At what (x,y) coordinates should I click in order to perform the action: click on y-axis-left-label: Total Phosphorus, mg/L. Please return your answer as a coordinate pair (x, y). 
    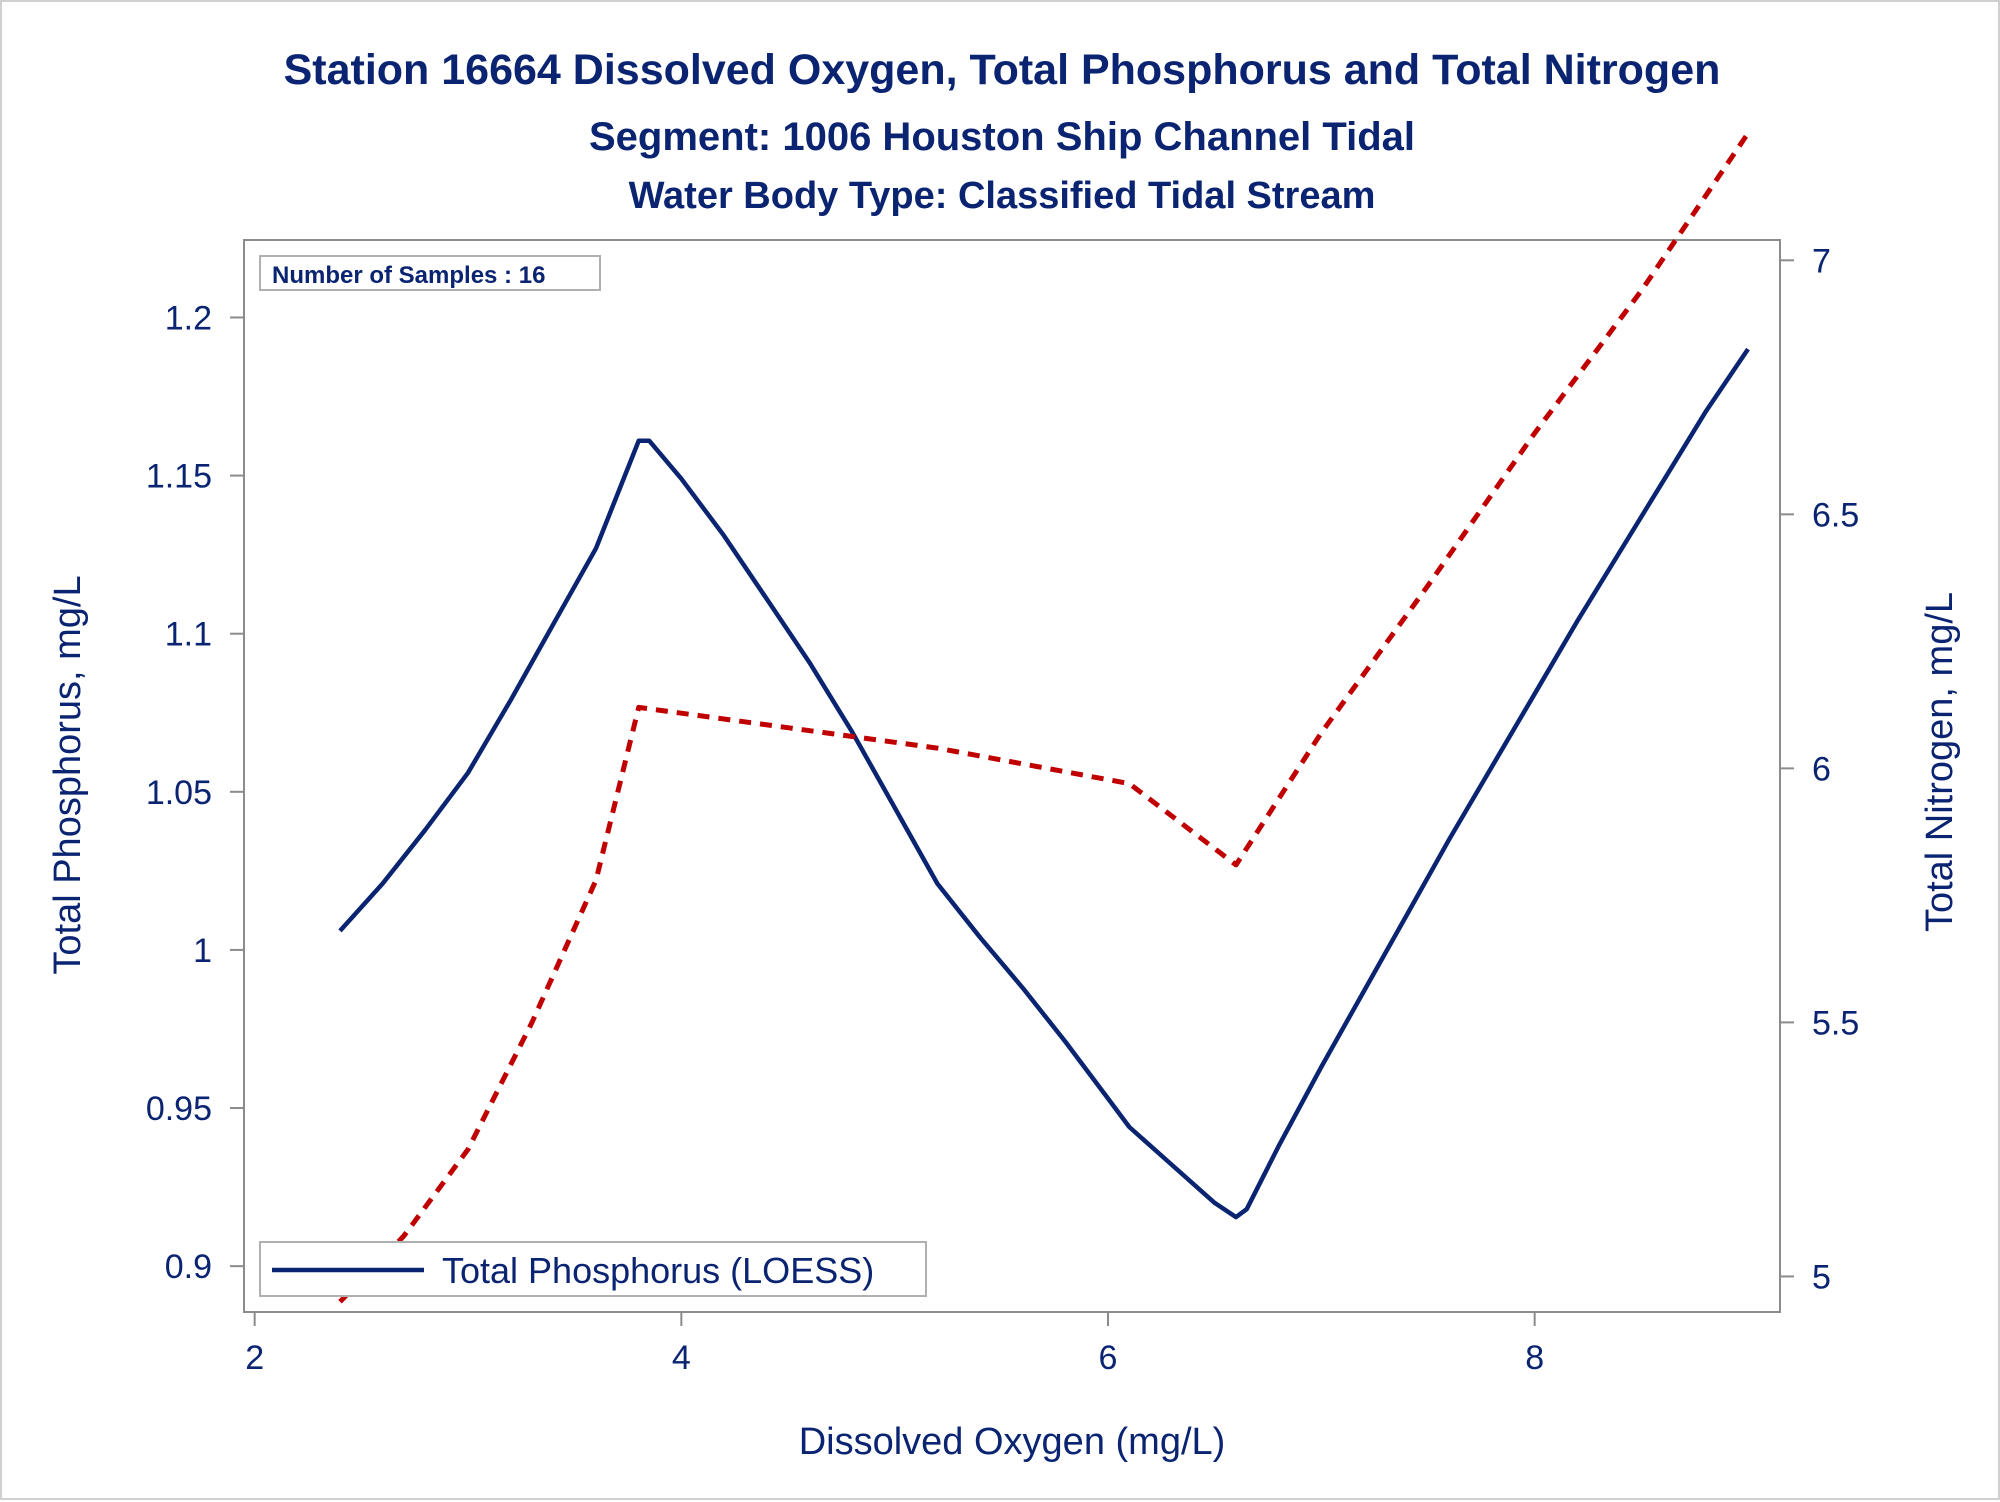
    Looking at the image, I should click on (68, 774).